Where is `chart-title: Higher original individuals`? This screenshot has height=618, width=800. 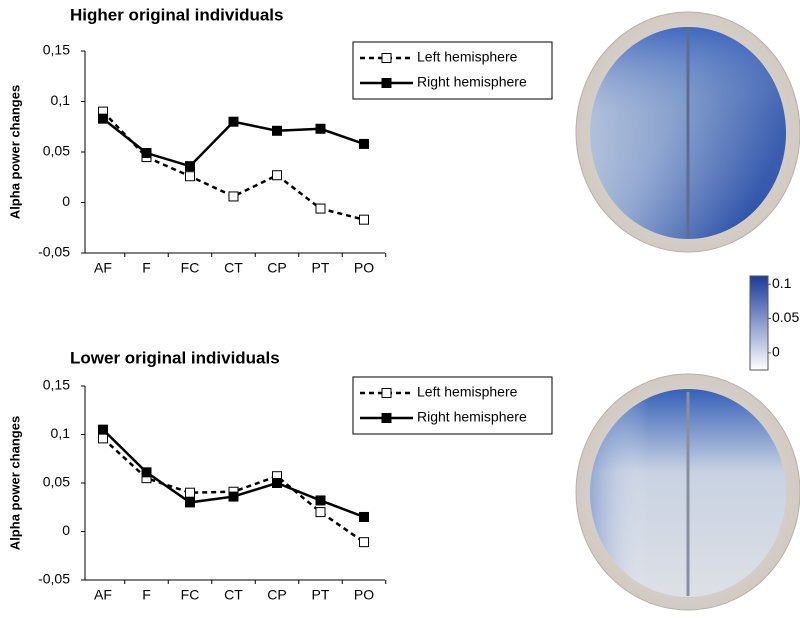
chart-title: Higher original individuals is located at coordinates (176, 14).